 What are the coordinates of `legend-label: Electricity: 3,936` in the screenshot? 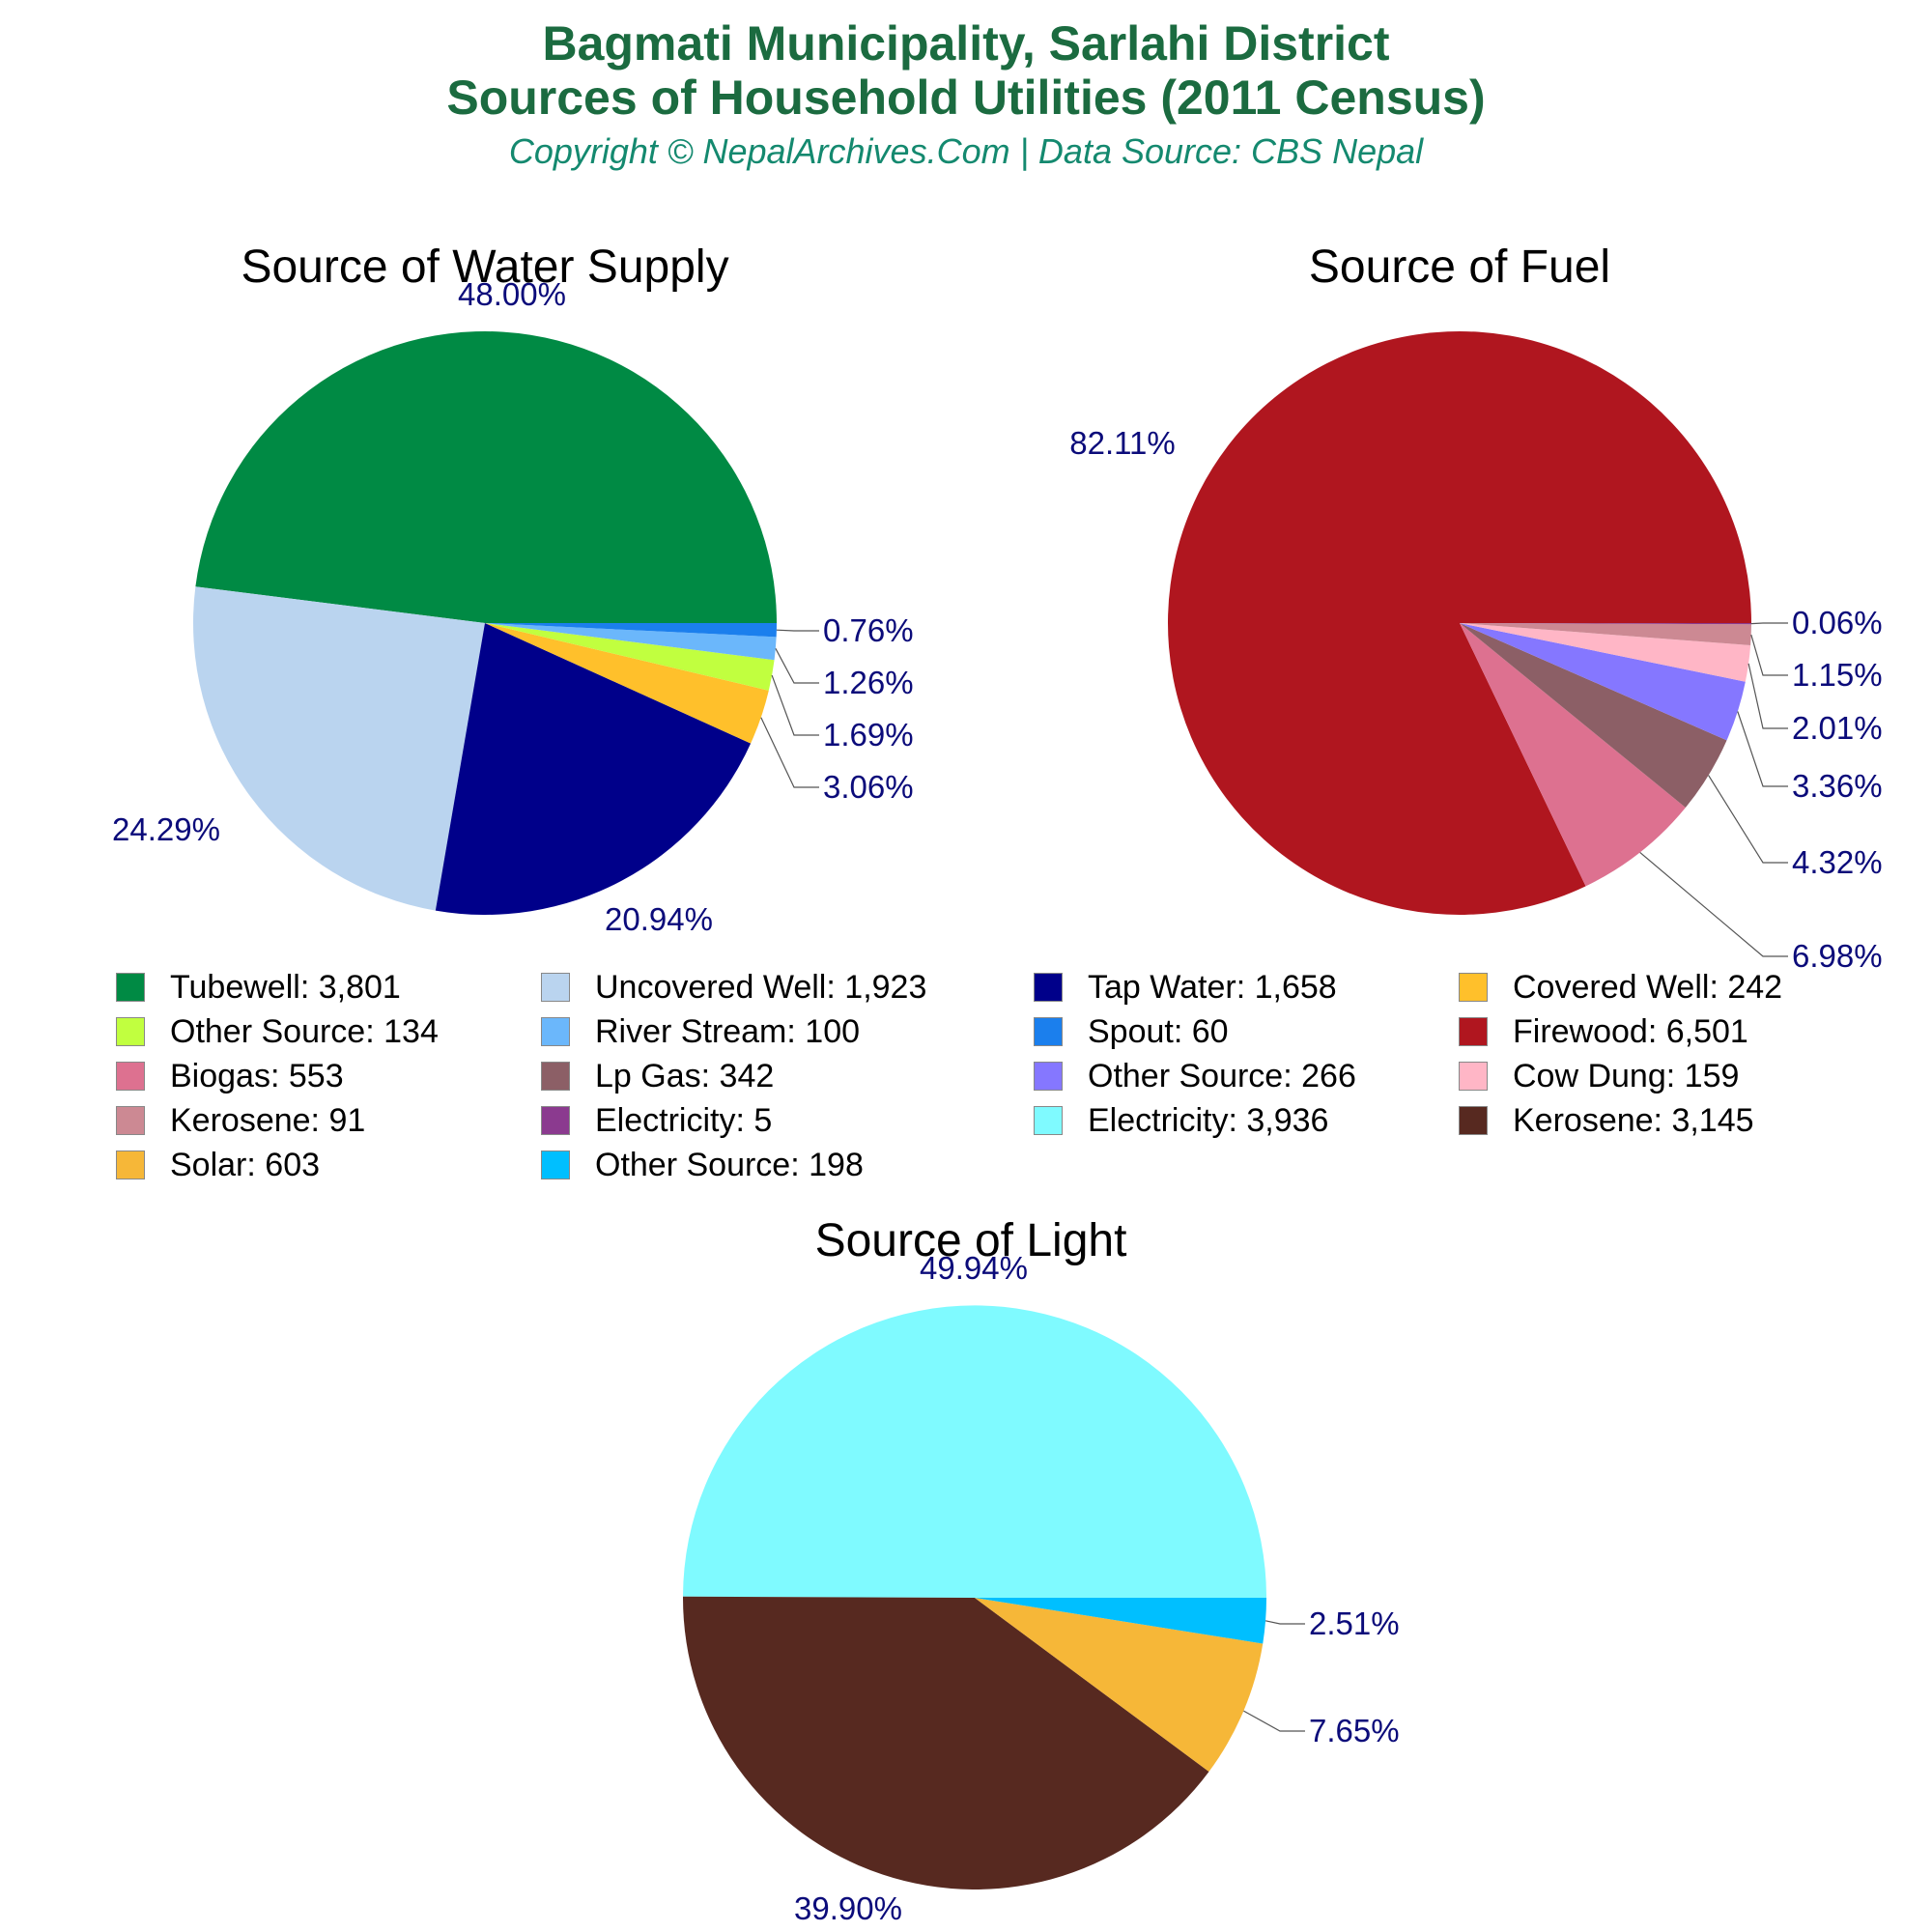 It's located at (1208, 1120).